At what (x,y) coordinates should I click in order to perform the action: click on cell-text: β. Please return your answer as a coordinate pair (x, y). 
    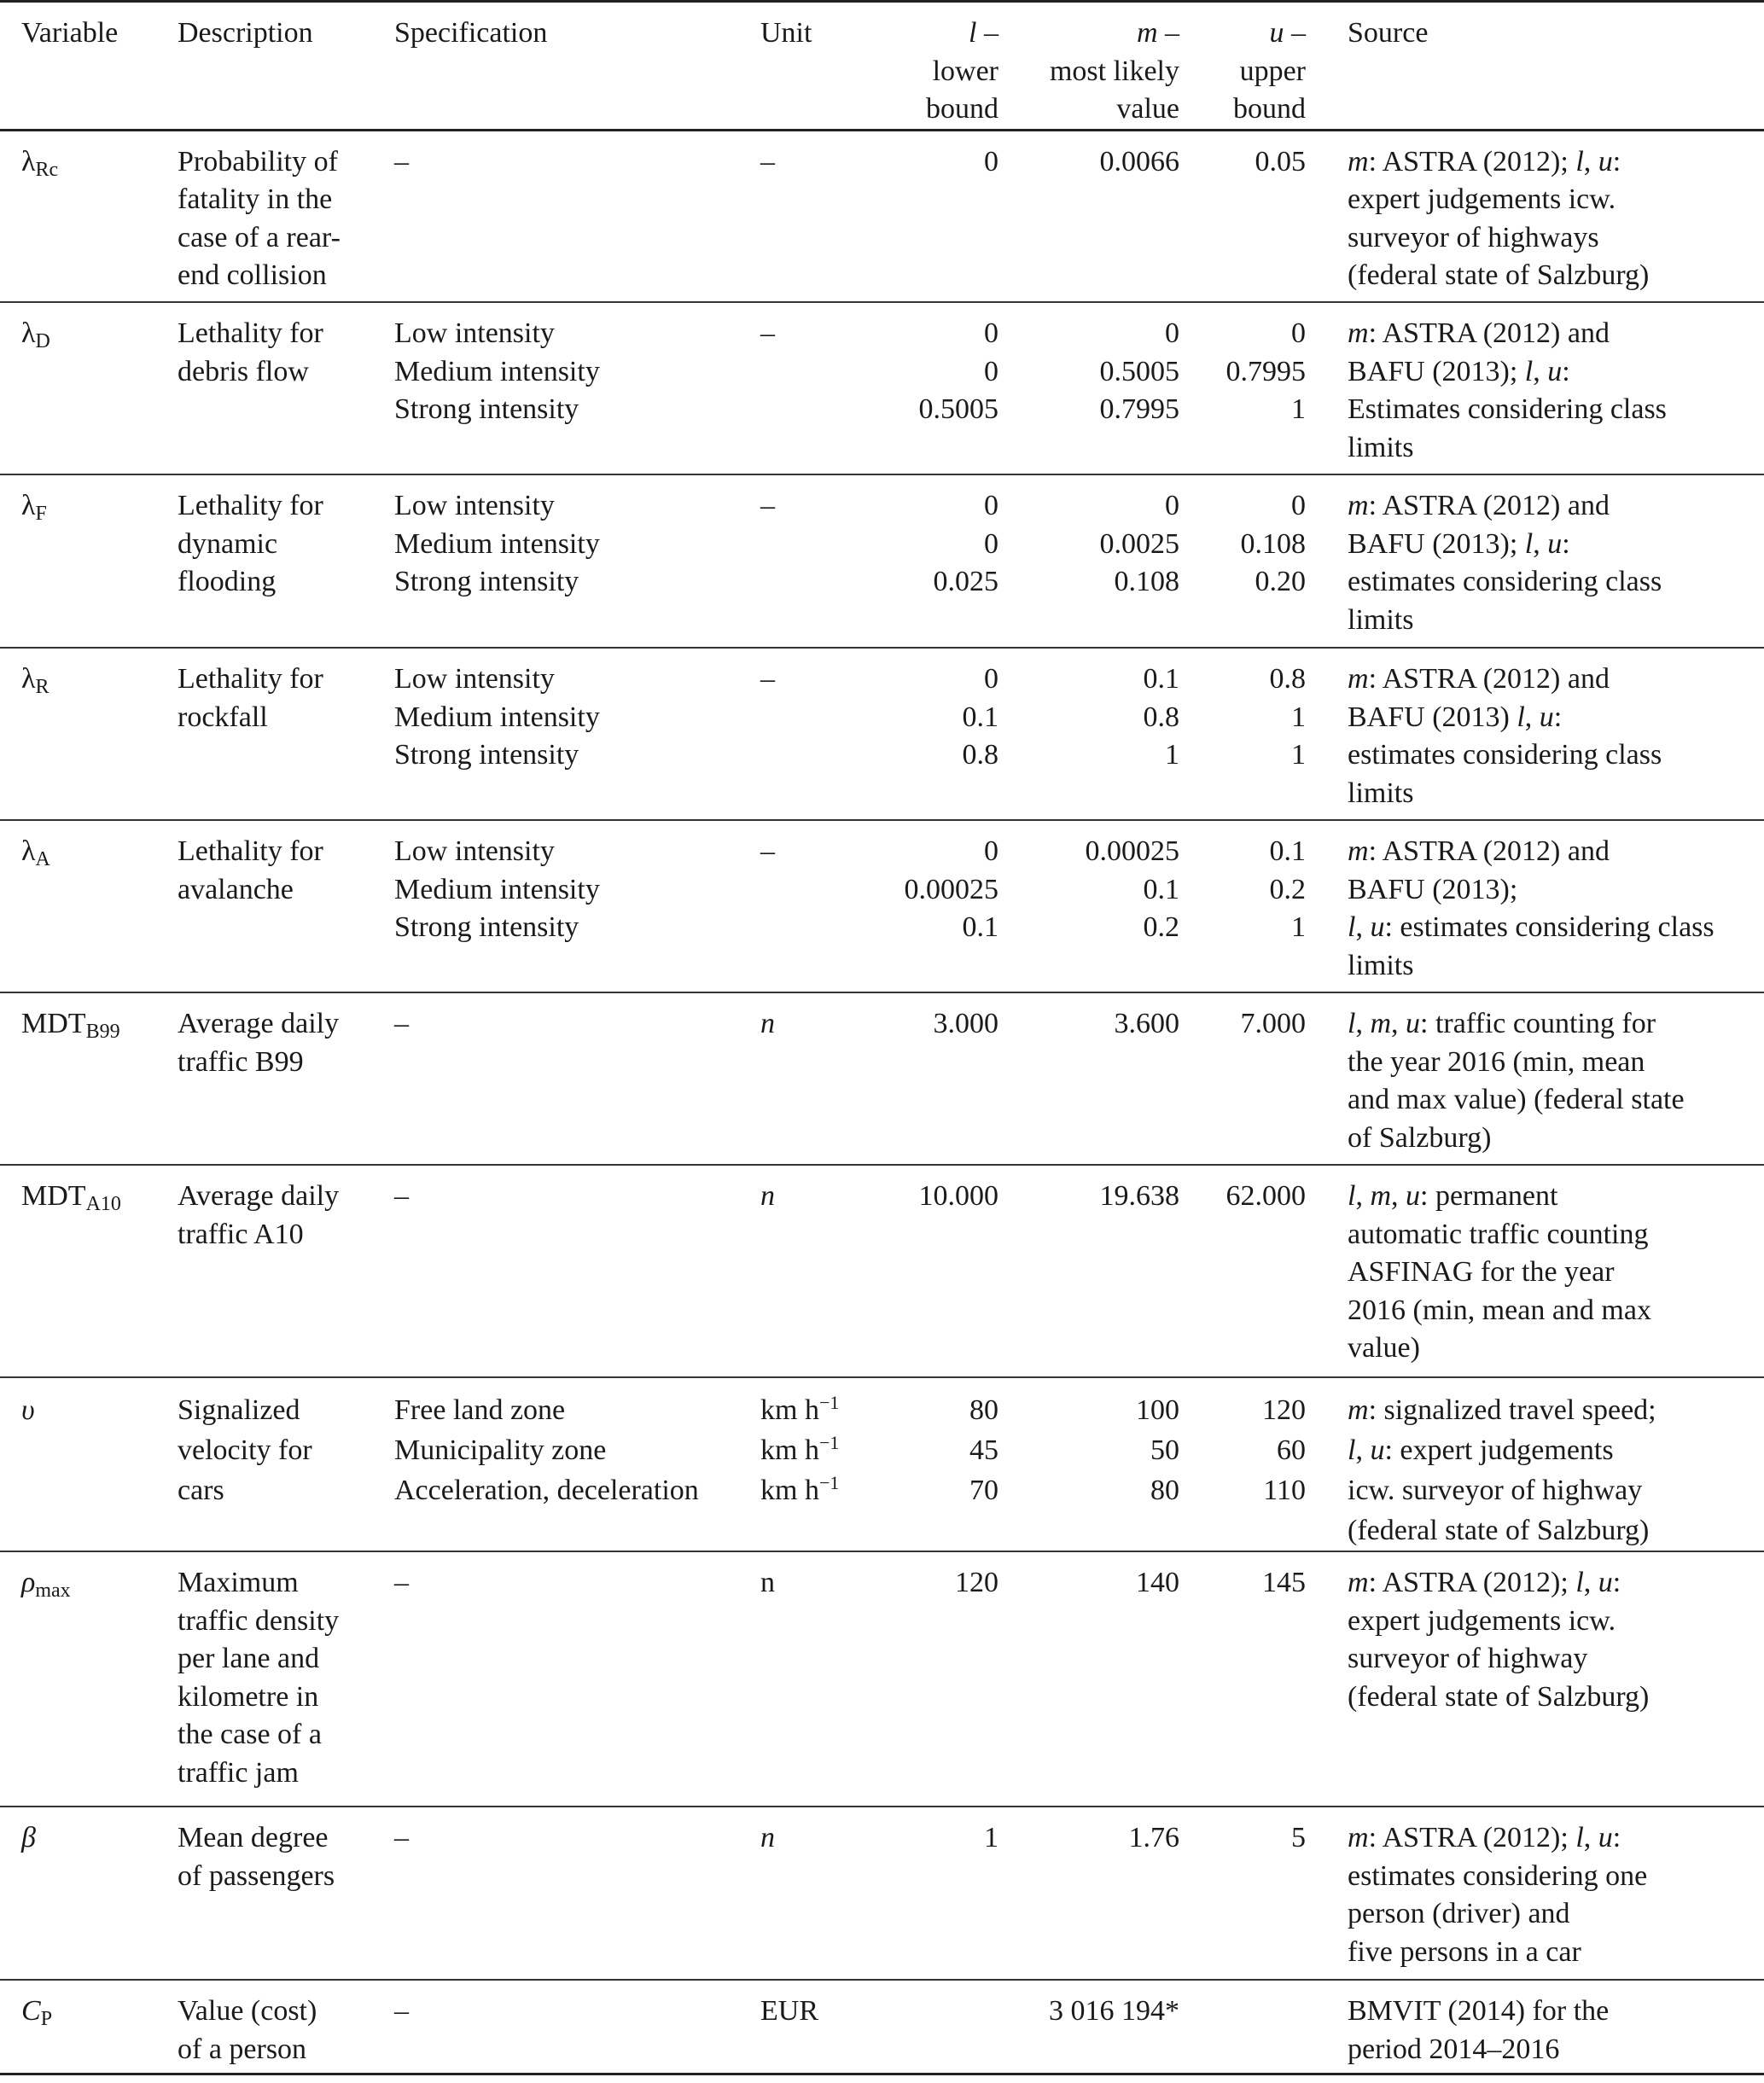
    Looking at the image, I should click on (29, 1837).